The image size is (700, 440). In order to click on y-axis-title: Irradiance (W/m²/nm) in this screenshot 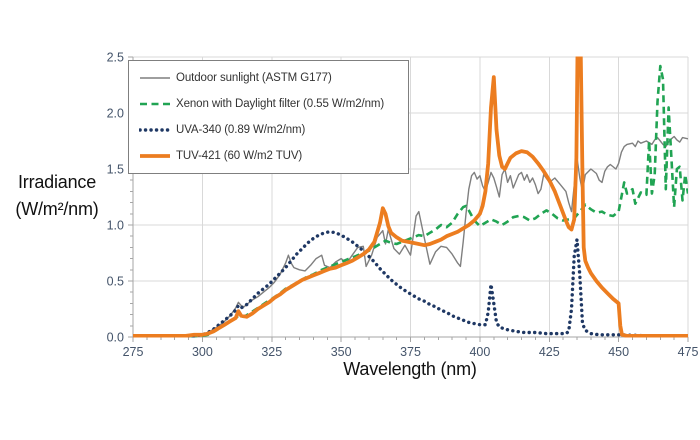, I will do `click(57, 196)`.